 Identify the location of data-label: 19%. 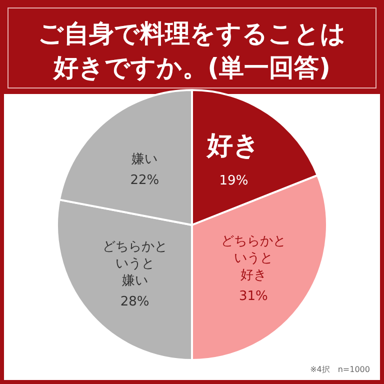
(233, 181).